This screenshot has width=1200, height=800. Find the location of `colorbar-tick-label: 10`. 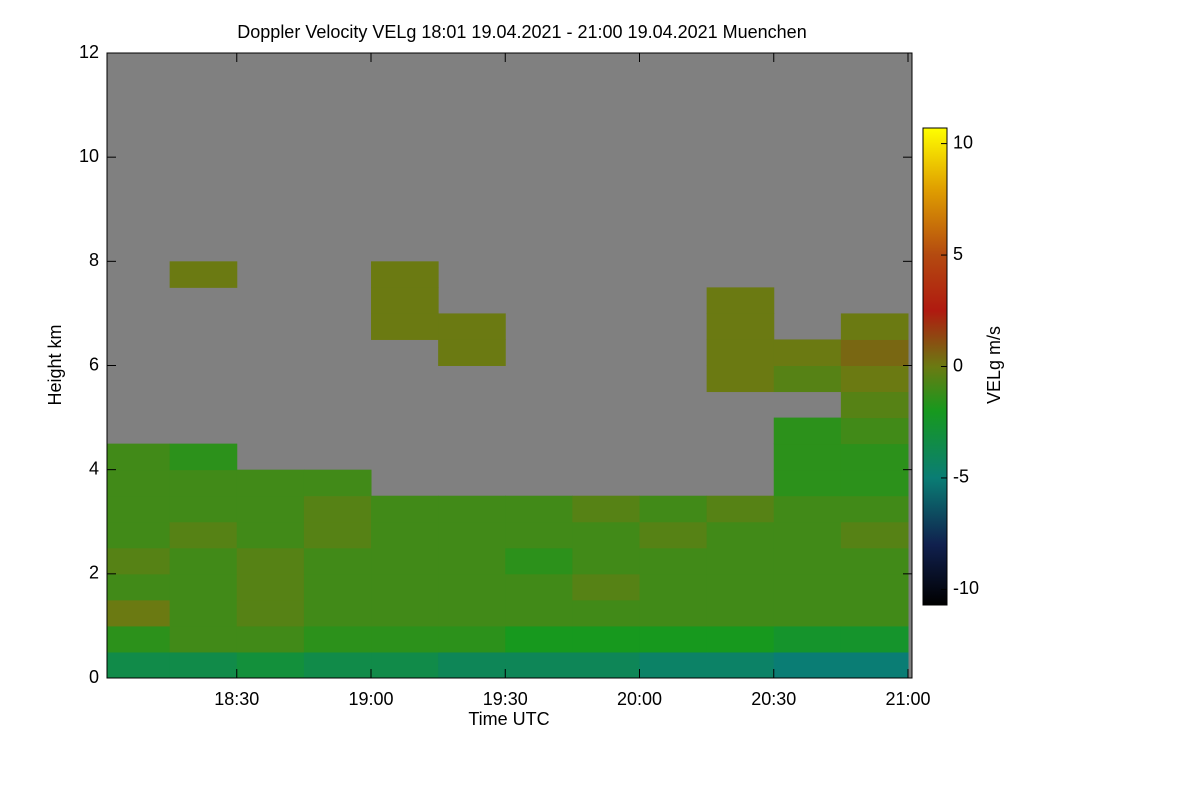

colorbar-tick-label: 10 is located at coordinates (963, 142).